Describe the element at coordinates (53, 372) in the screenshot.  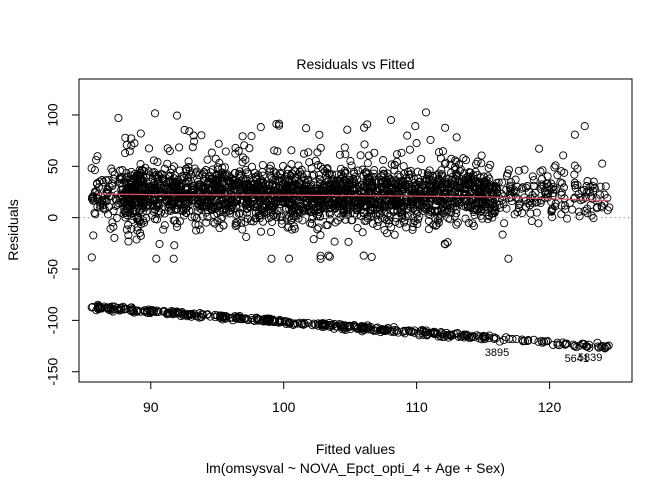
I see `y-tick-label: -150` at that location.